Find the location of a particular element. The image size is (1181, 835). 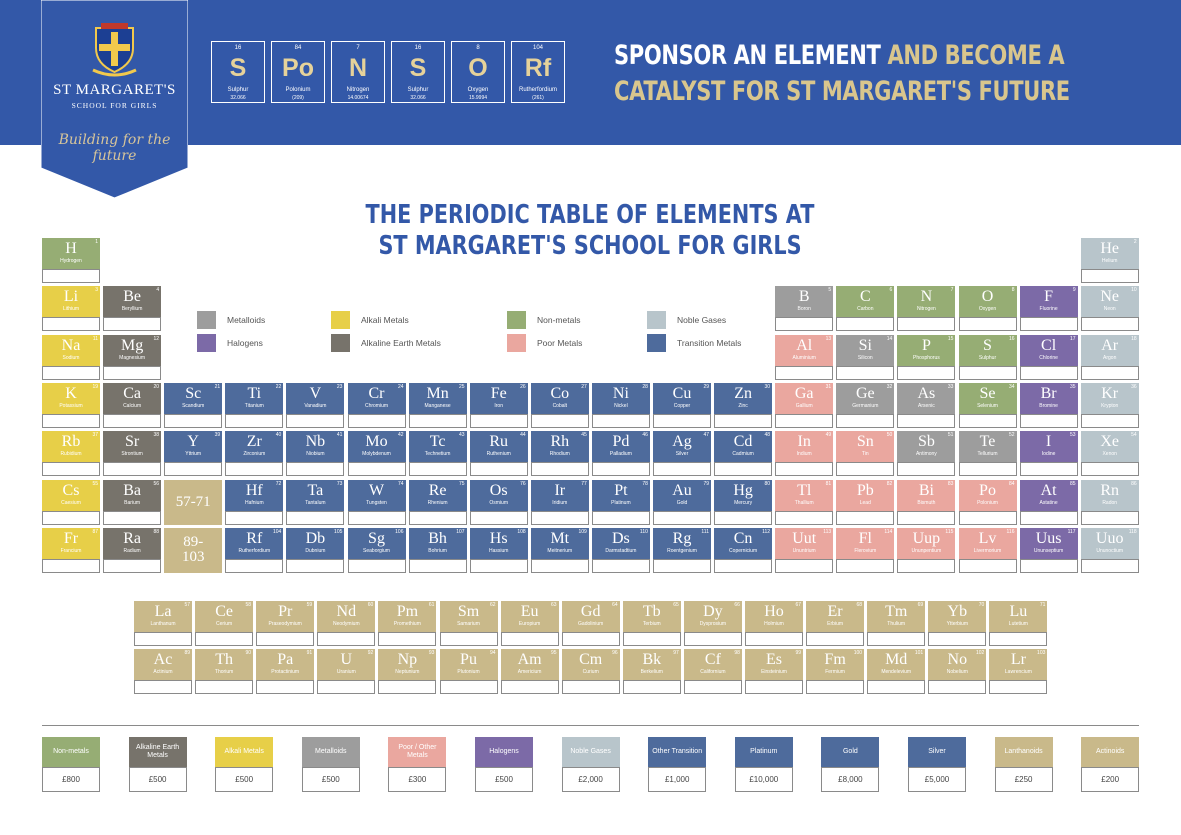

element-mg: Mg Magnesium 12 is located at coordinates (132, 357).